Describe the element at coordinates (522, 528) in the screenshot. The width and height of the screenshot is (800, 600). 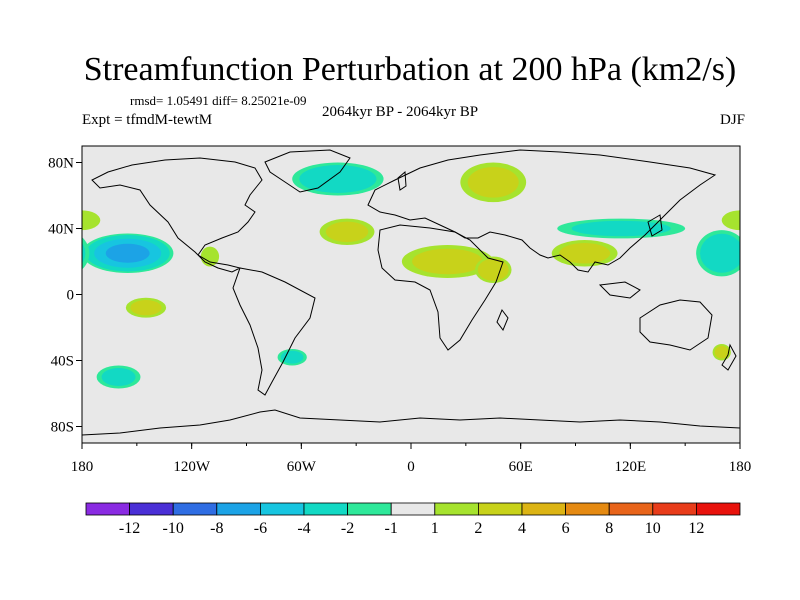
I see `colorbar-label: 4` at that location.